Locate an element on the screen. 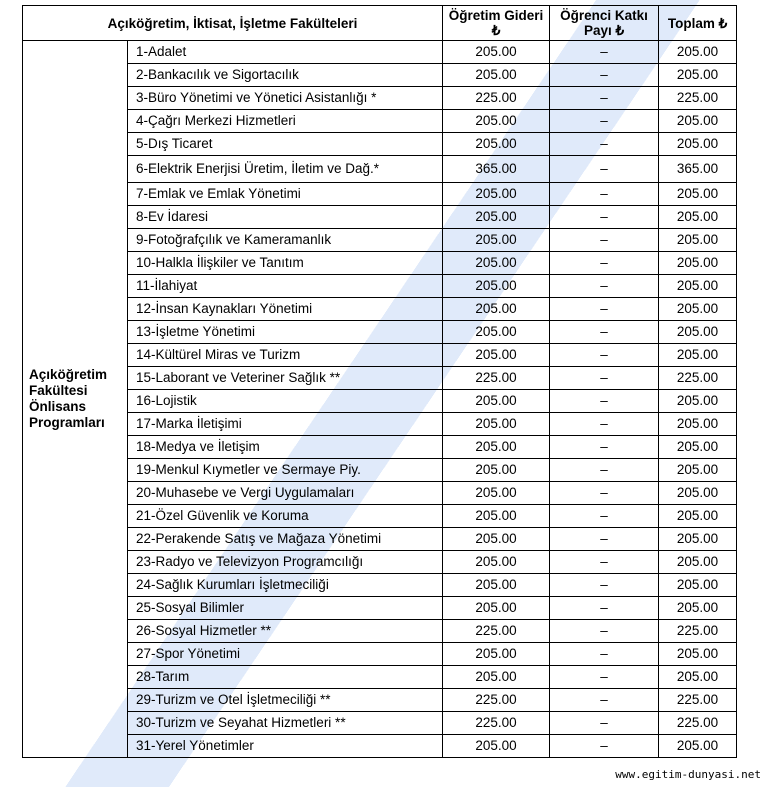 Image resolution: width=765 pixels, height=787 pixels. program-name: 8-Ev İdaresi is located at coordinates (285, 217).